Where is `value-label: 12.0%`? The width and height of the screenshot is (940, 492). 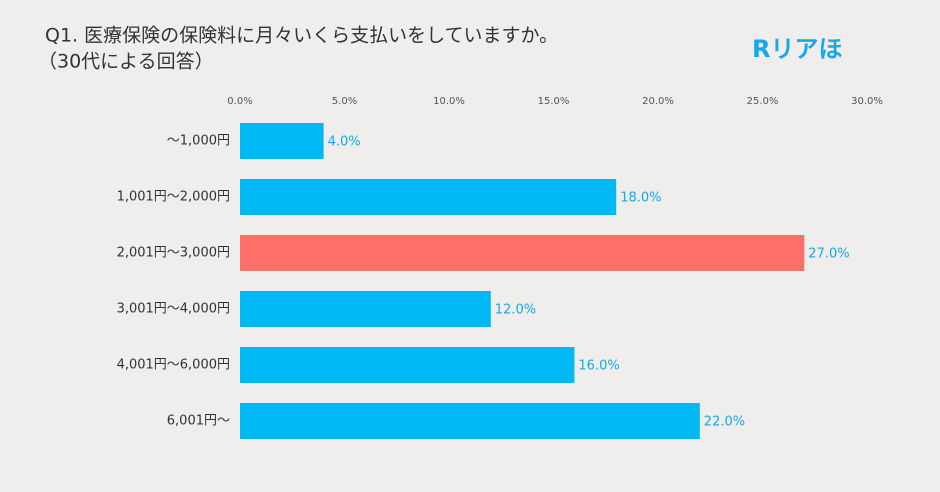 value-label: 12.0% is located at coordinates (515, 310).